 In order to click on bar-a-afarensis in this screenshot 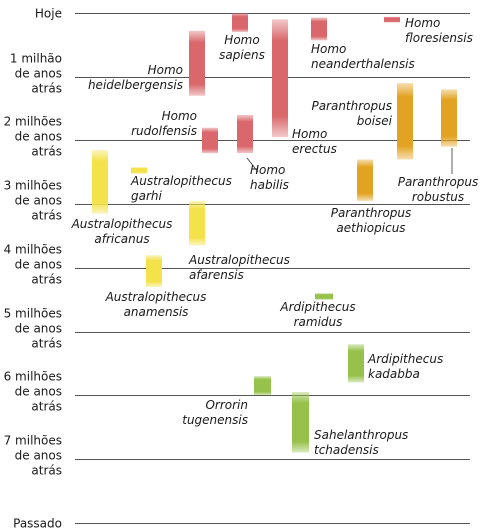, I will do `click(197, 223)`.